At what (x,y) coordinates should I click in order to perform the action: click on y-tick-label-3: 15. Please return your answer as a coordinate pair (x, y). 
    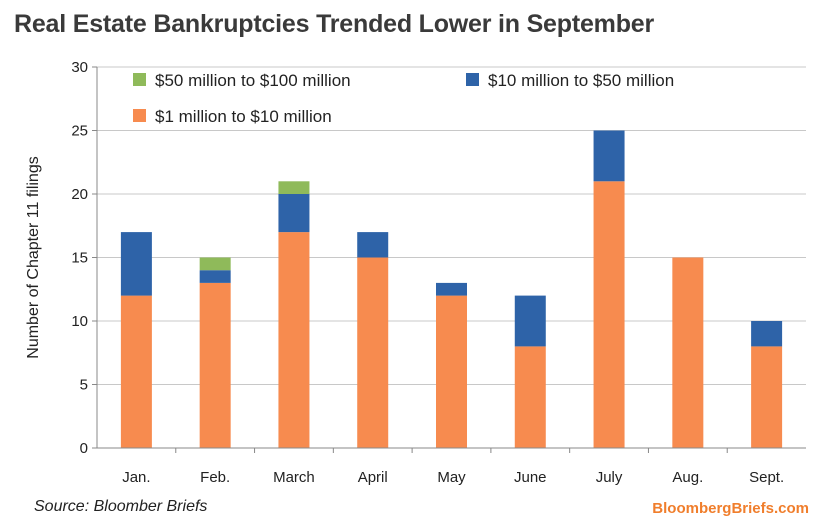
    Looking at the image, I should click on (79, 258).